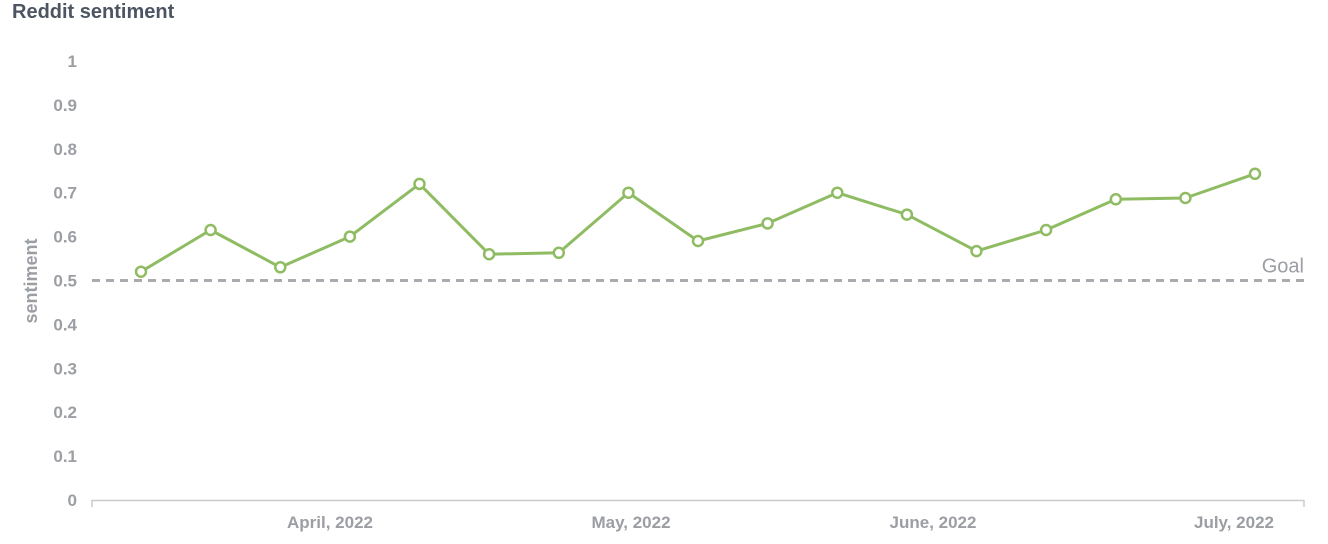 The height and width of the screenshot is (544, 1328). What do you see at coordinates (65, 237) in the screenshot?
I see `y-tick-label: 0.6` at bounding box center [65, 237].